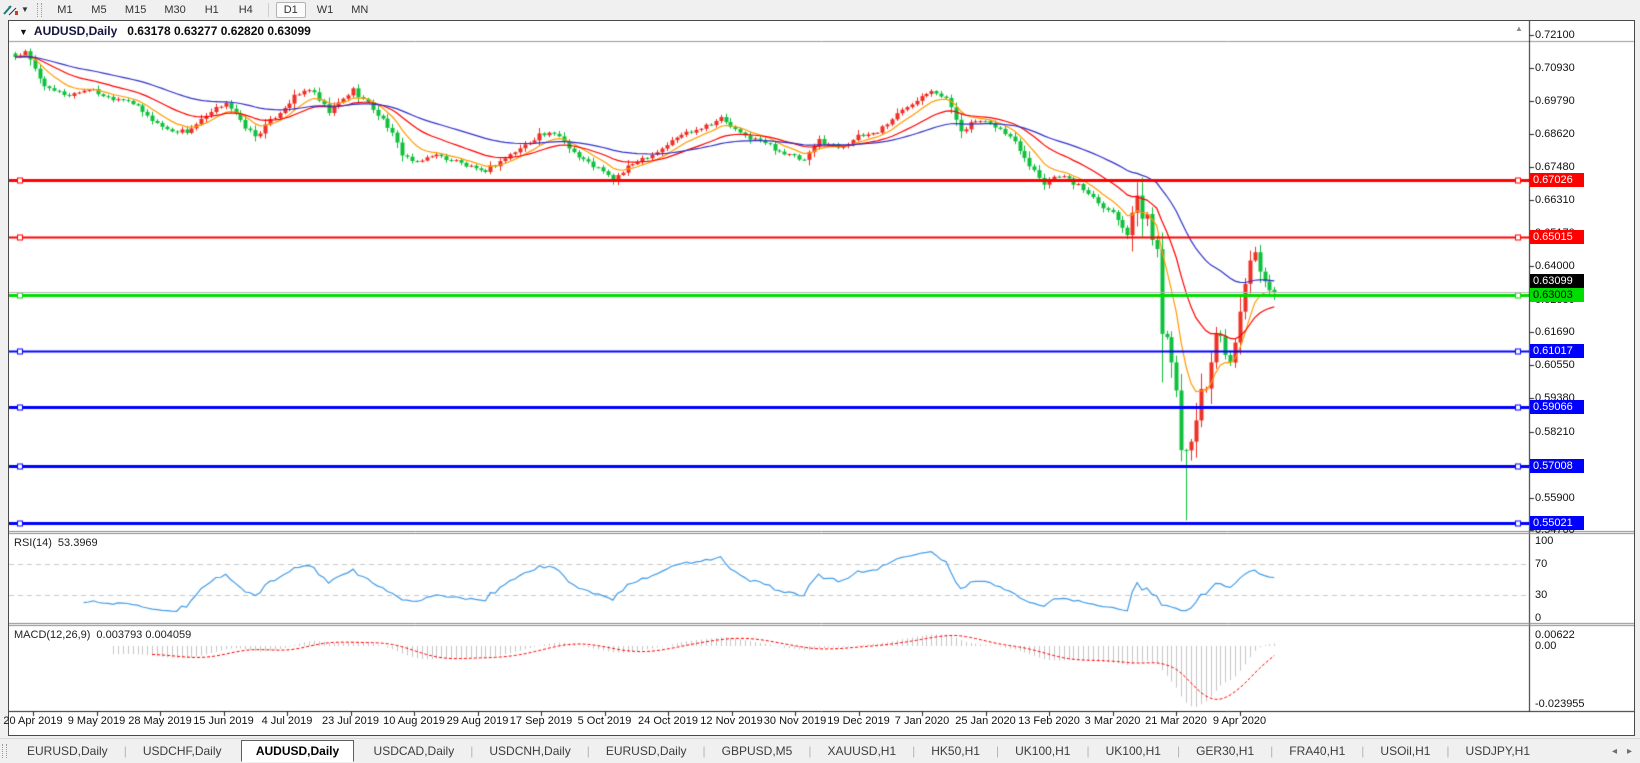 This screenshot has width=1640, height=763. Describe the element at coordinates (360, 9) in the screenshot. I see `timeframe-button-mn: MN` at that location.